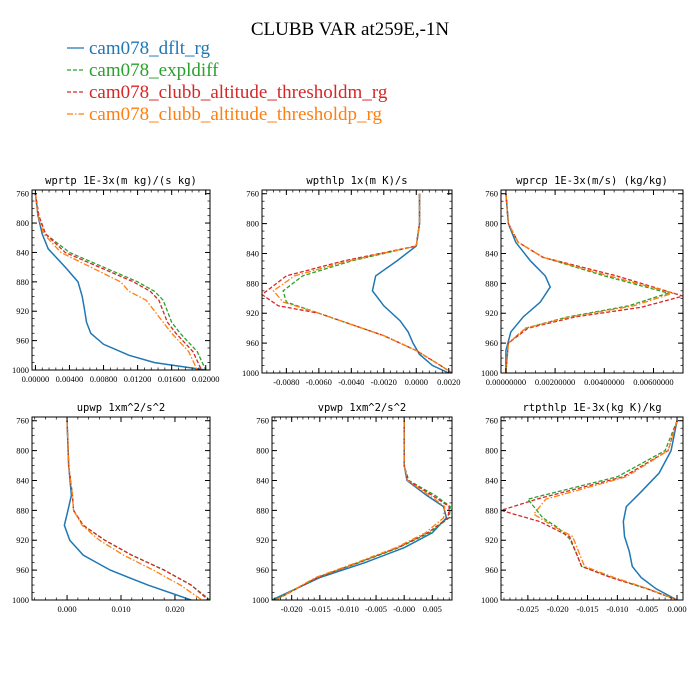 This screenshot has height=700, width=700. Describe the element at coordinates (150, 48) in the screenshot. I see `legend-label: cam078_dflt_rg` at that location.